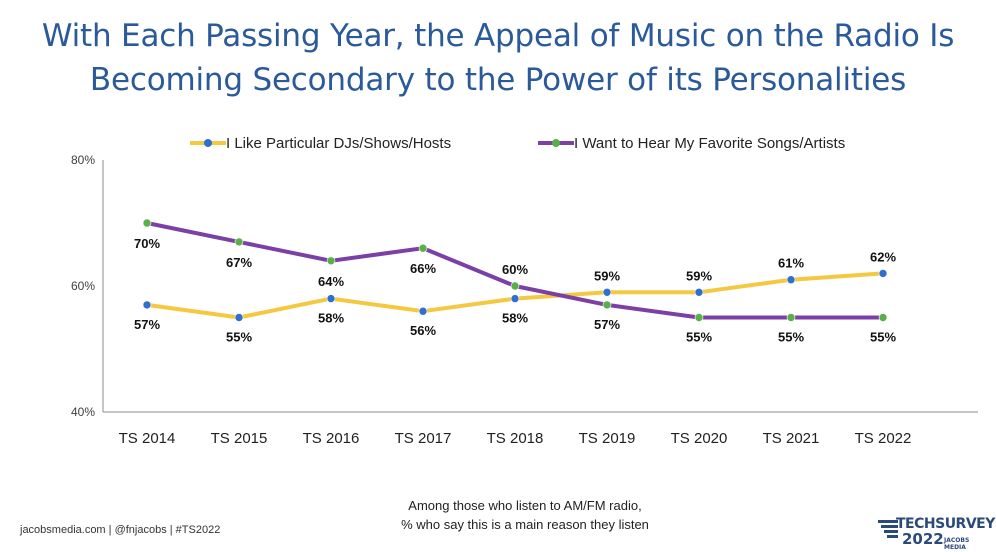 The image size is (996, 552). Describe the element at coordinates (883, 256) in the screenshot. I see `data-label: 62%` at that location.